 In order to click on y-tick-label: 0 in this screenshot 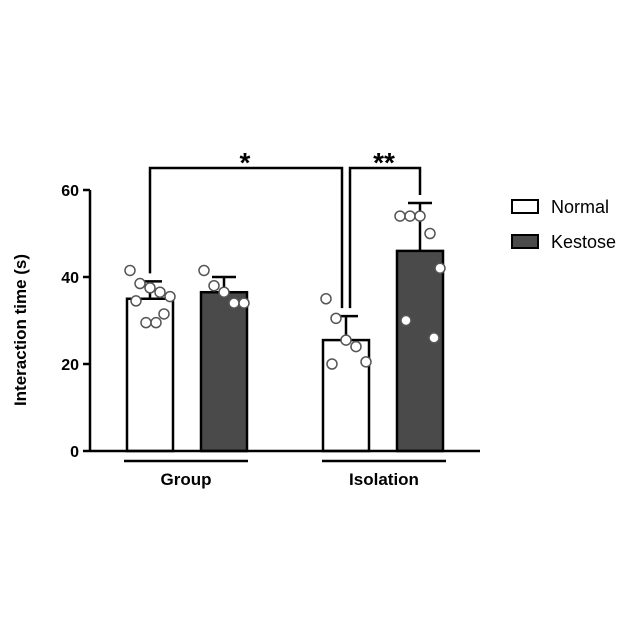, I will do `click(74, 452)`.